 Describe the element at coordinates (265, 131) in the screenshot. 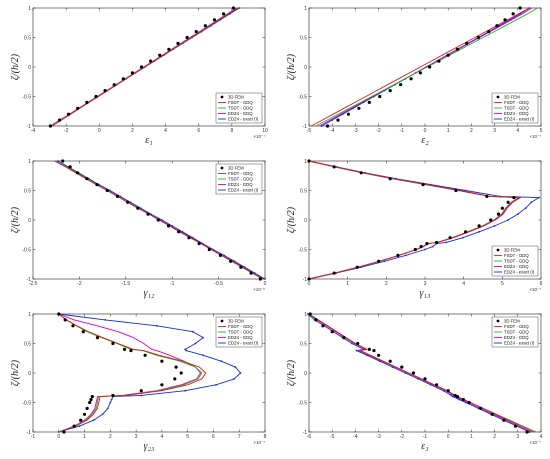

I see `x-tick-label: 10` at that location.